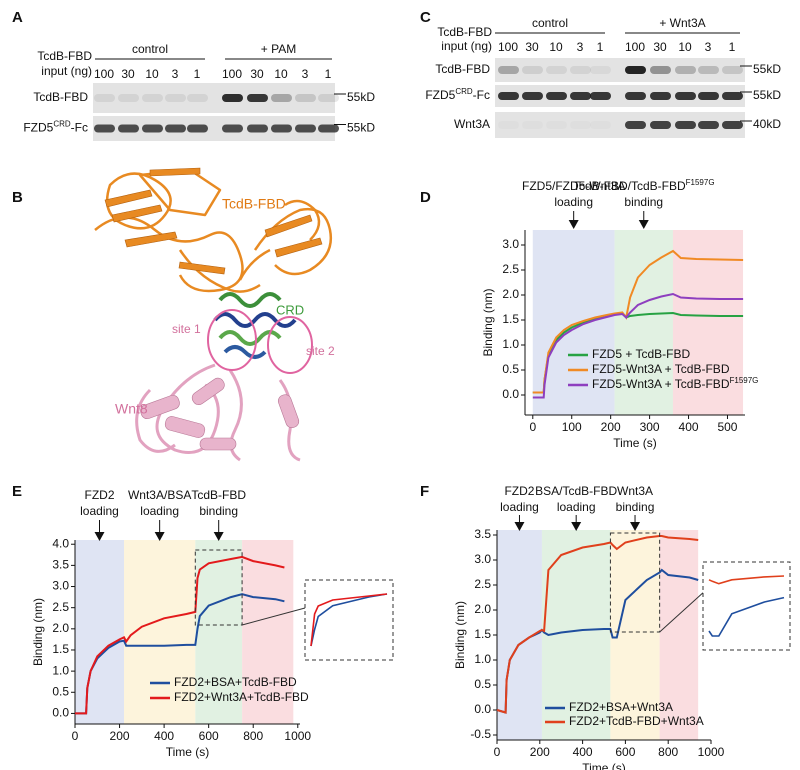 This screenshot has height=770, width=800. What do you see at coordinates (464, 91) in the screenshot?
I see `superscript: CRD` at bounding box center [464, 91].